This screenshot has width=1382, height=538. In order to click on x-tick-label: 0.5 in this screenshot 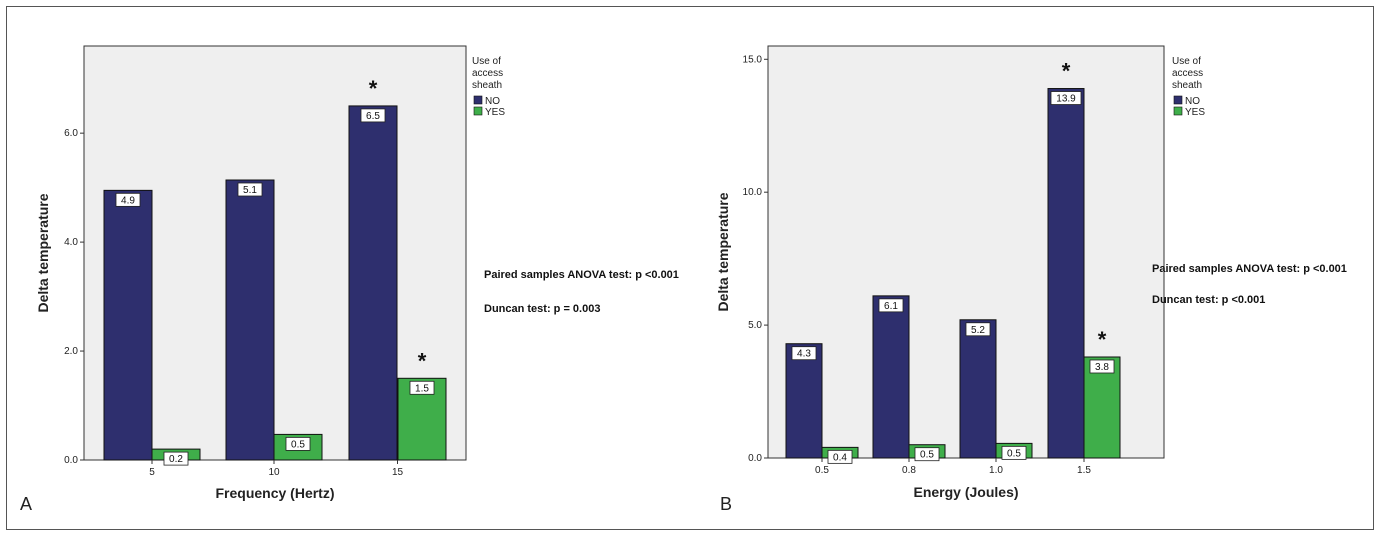, I will do `click(822, 470)`.